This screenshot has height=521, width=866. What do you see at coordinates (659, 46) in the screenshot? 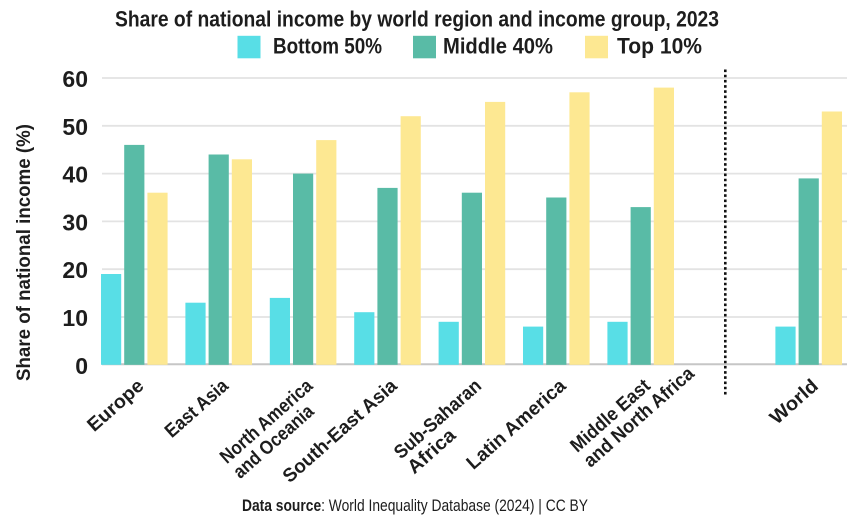
I see `svg-text: Top 10%` at bounding box center [659, 46].